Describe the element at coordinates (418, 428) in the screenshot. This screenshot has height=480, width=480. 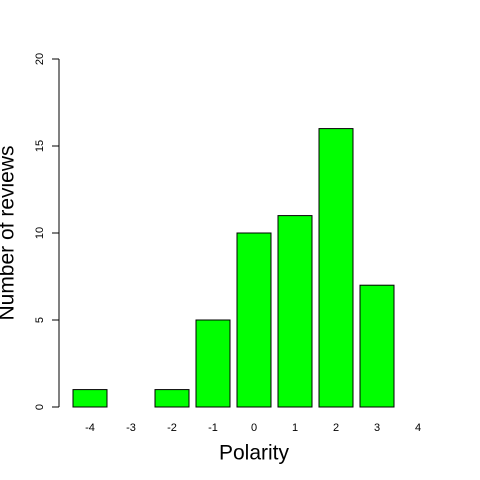
I see `x-tick-label: 4` at that location.